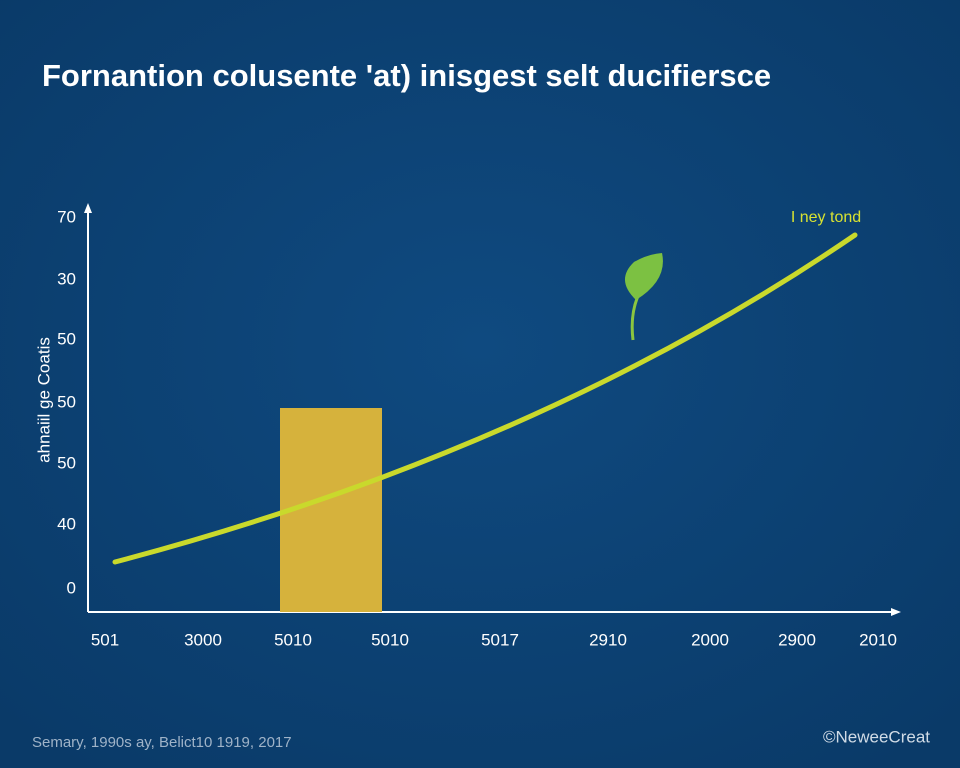 The image size is (960, 768). What do you see at coordinates (66, 523) in the screenshot?
I see `y-label: 40` at bounding box center [66, 523].